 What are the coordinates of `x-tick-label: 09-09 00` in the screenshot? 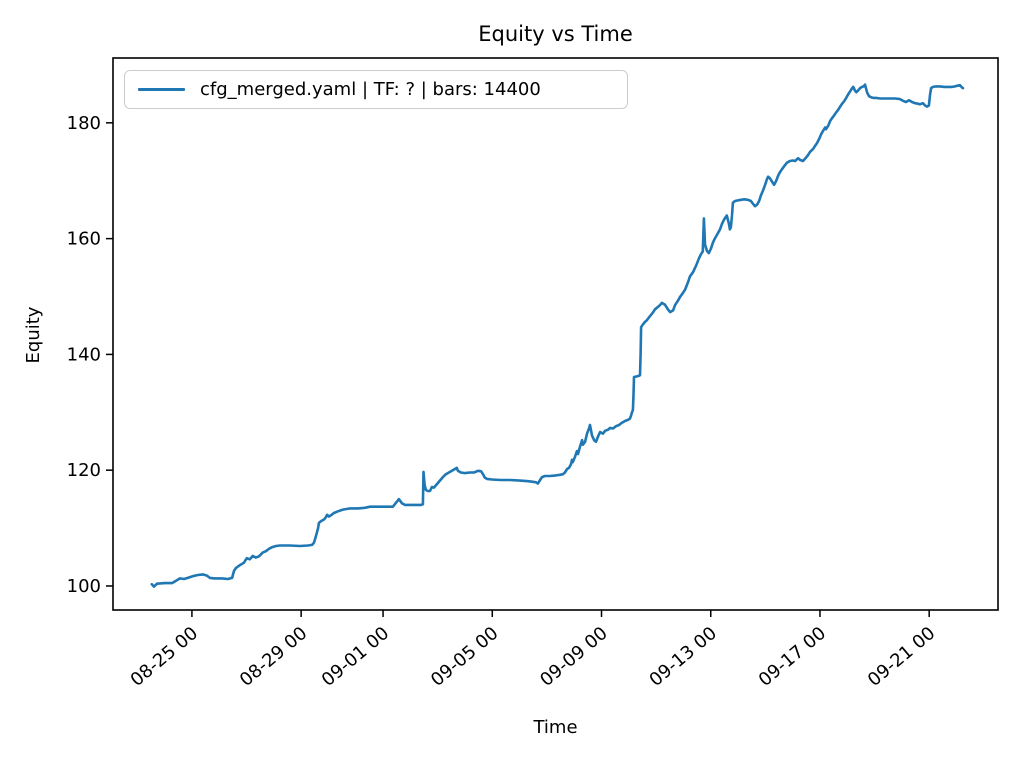 It's located at (574, 657).